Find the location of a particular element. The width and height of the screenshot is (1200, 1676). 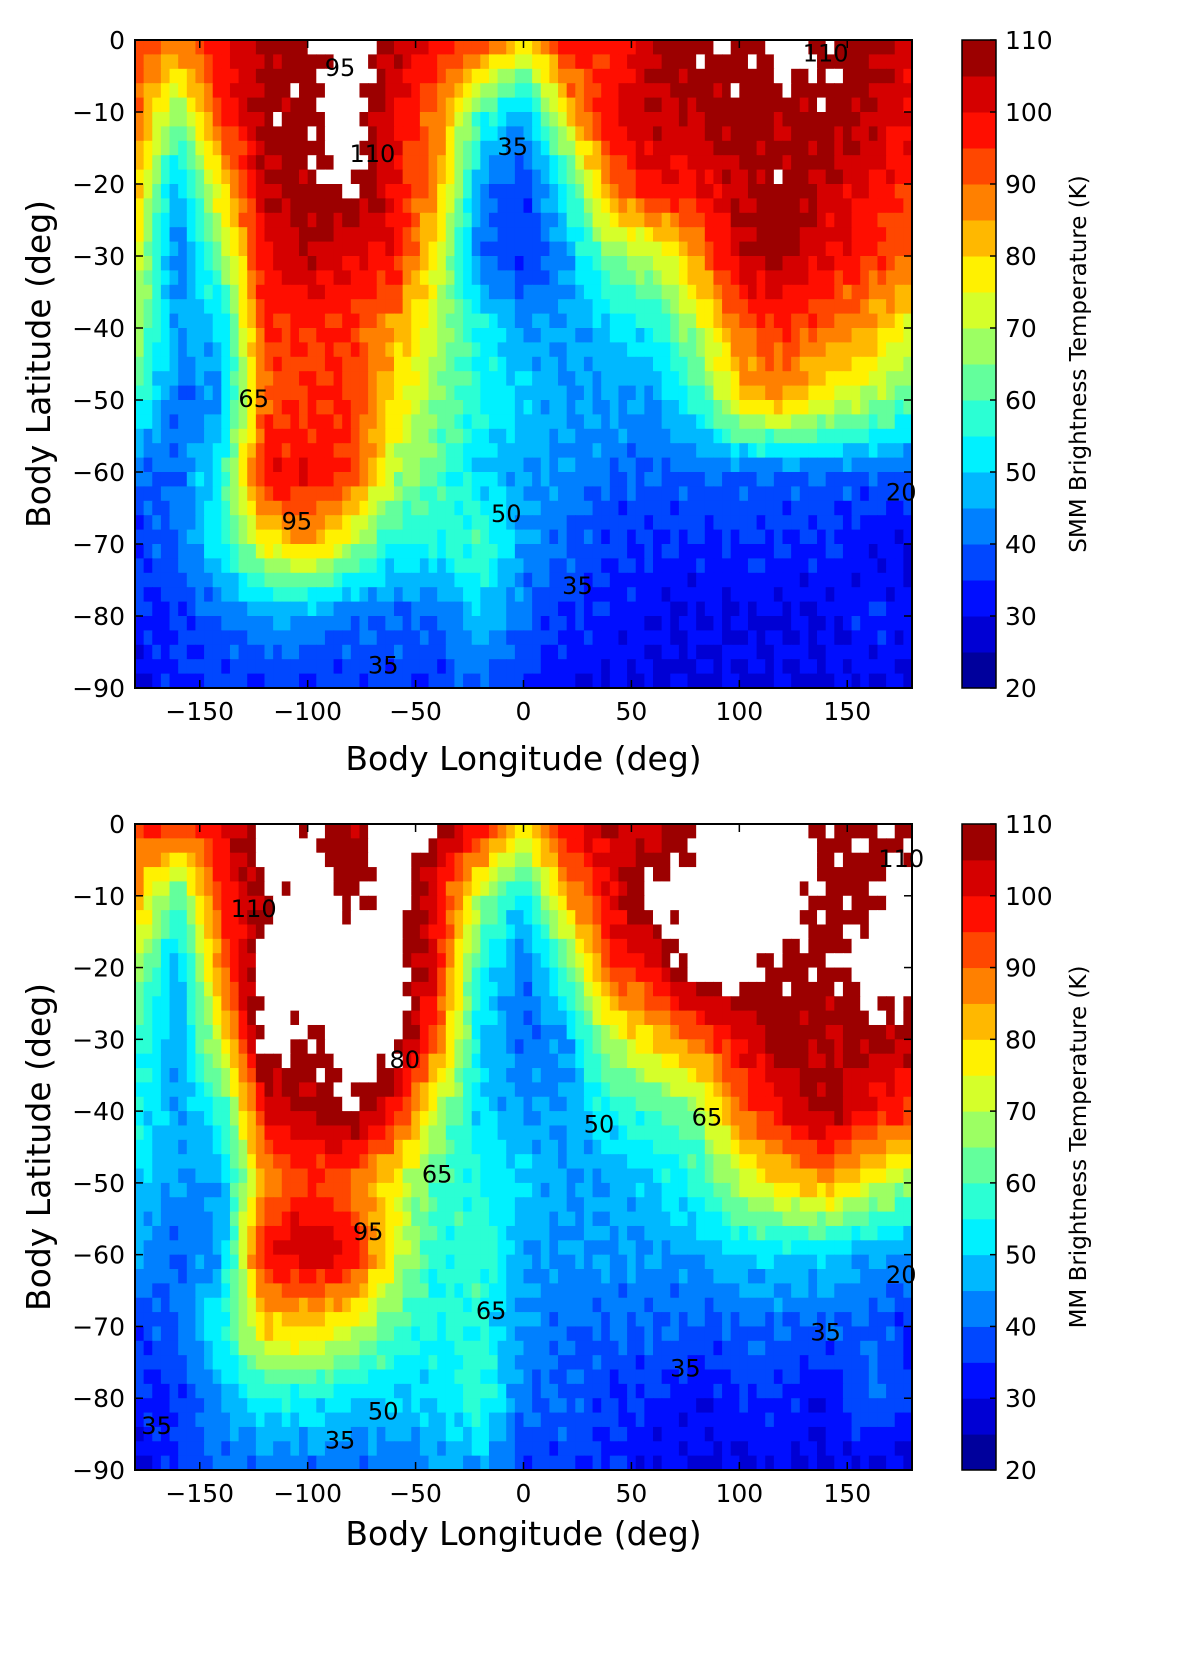

colorbar-band is located at coordinates (979, 634).